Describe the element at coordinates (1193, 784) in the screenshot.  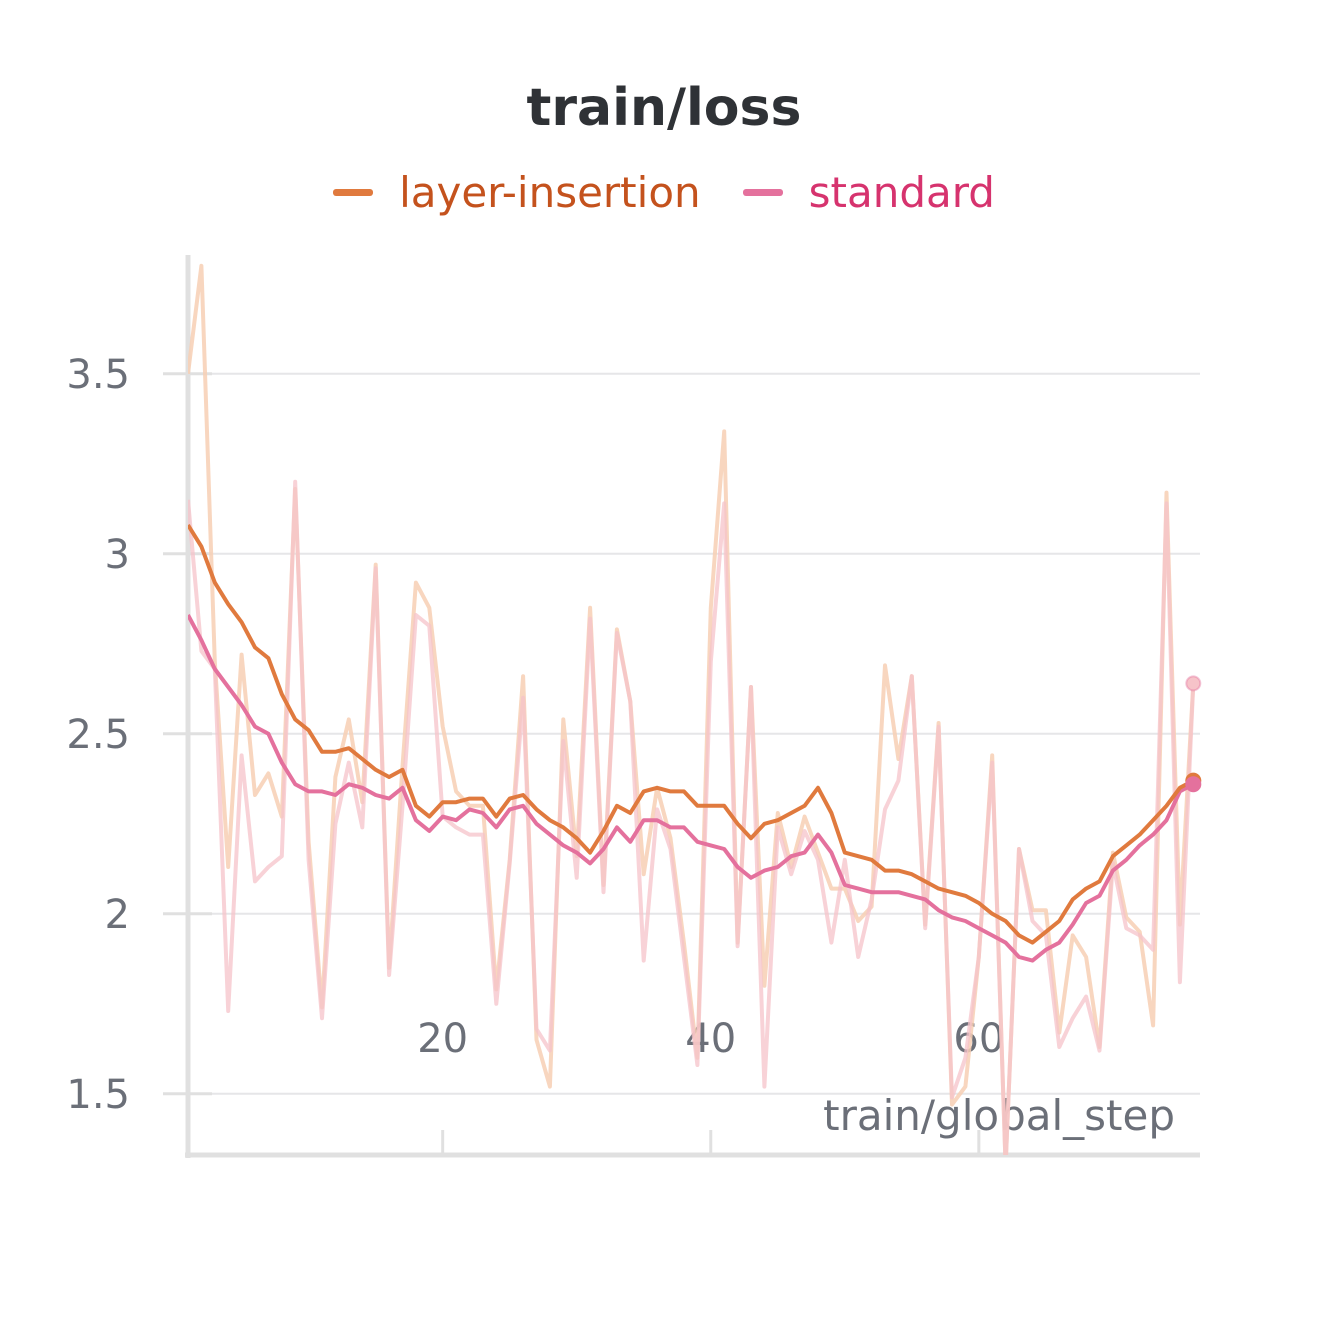
I see `series-standard-end-point` at that location.